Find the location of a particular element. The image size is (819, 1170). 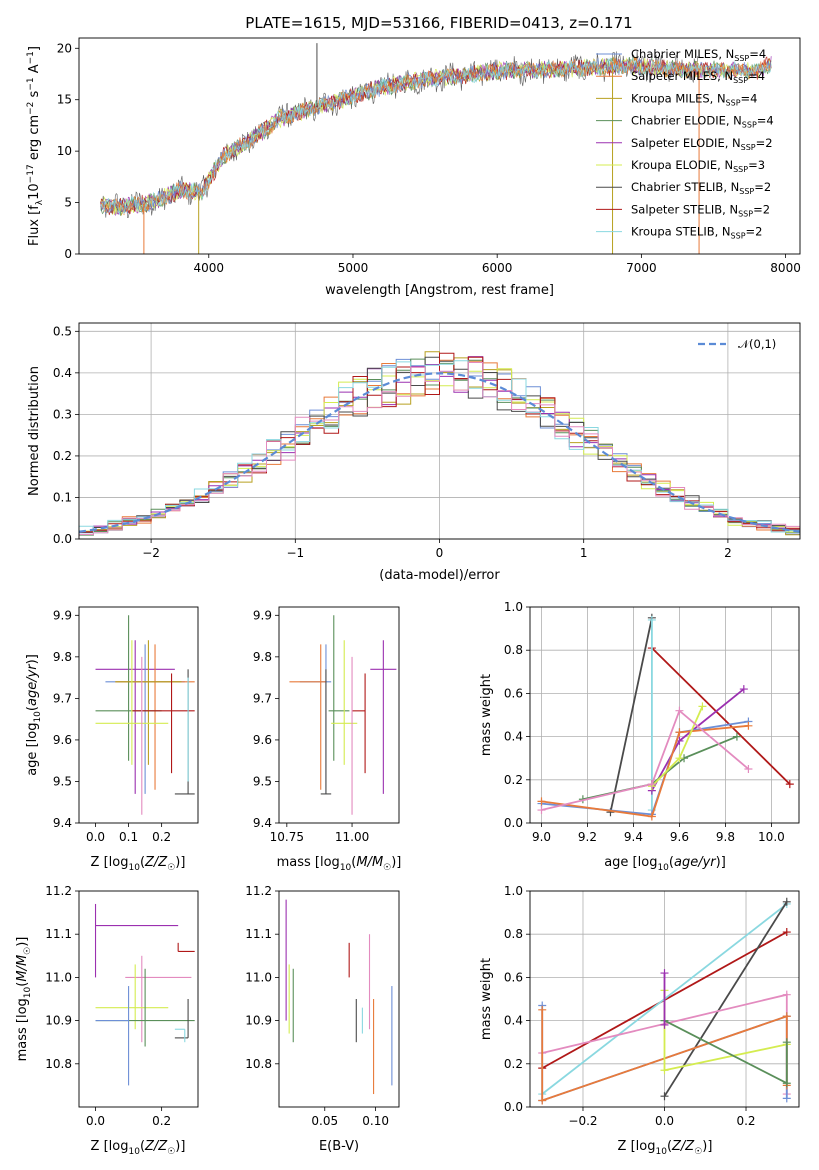

mass-vs-ebv-ytick-label-0: 10.8 is located at coordinates (258, 1064).